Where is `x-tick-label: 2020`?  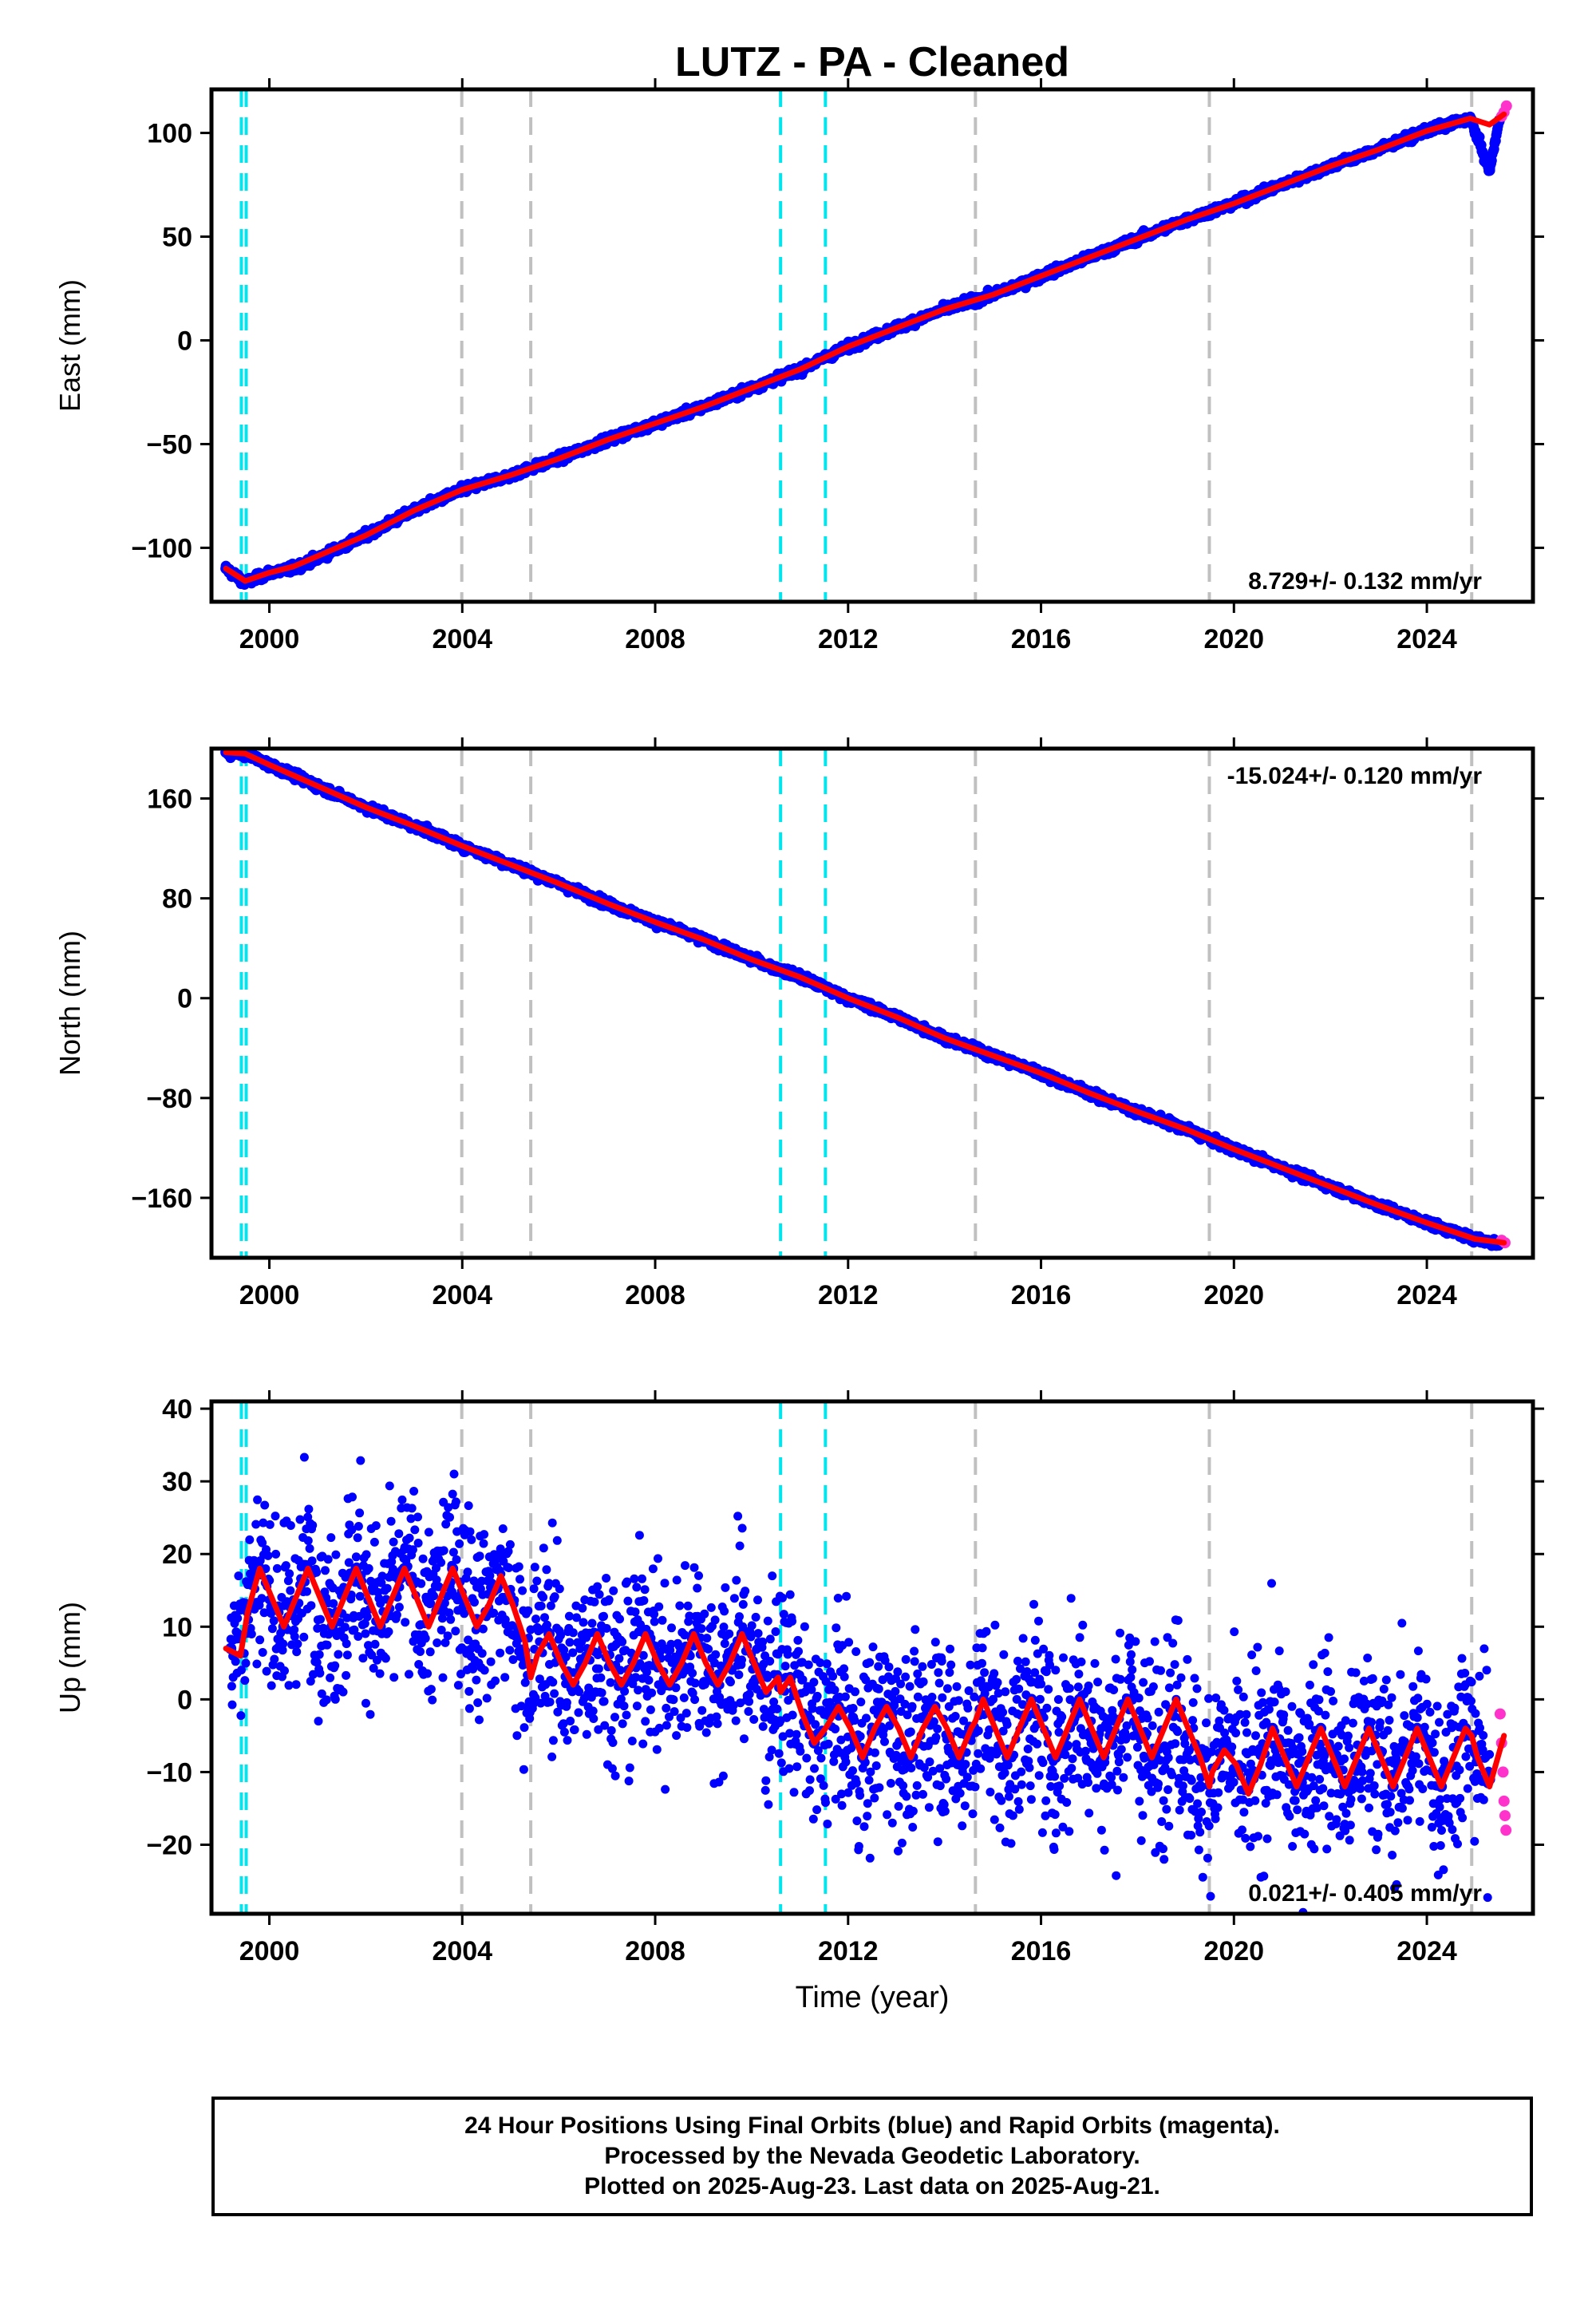 x-tick-label: 2020 is located at coordinates (1233, 639).